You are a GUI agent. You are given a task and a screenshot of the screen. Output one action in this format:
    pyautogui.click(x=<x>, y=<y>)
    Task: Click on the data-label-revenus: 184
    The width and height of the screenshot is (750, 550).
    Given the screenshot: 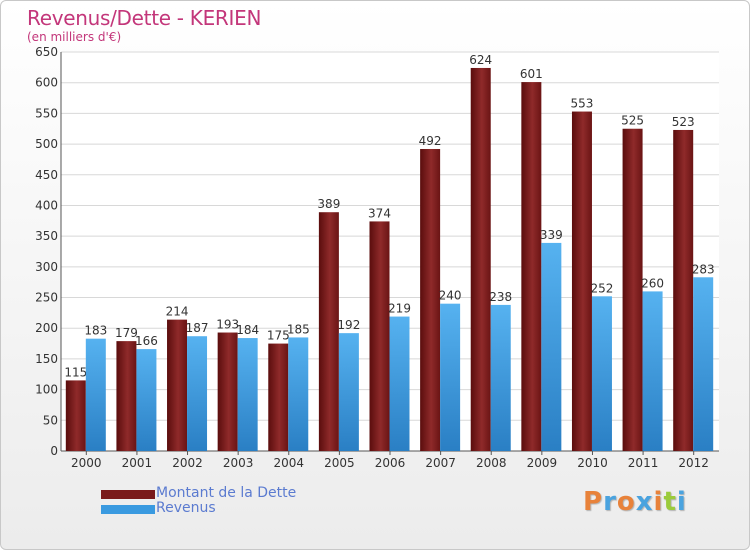 What is the action you would take?
    pyautogui.click(x=247, y=330)
    